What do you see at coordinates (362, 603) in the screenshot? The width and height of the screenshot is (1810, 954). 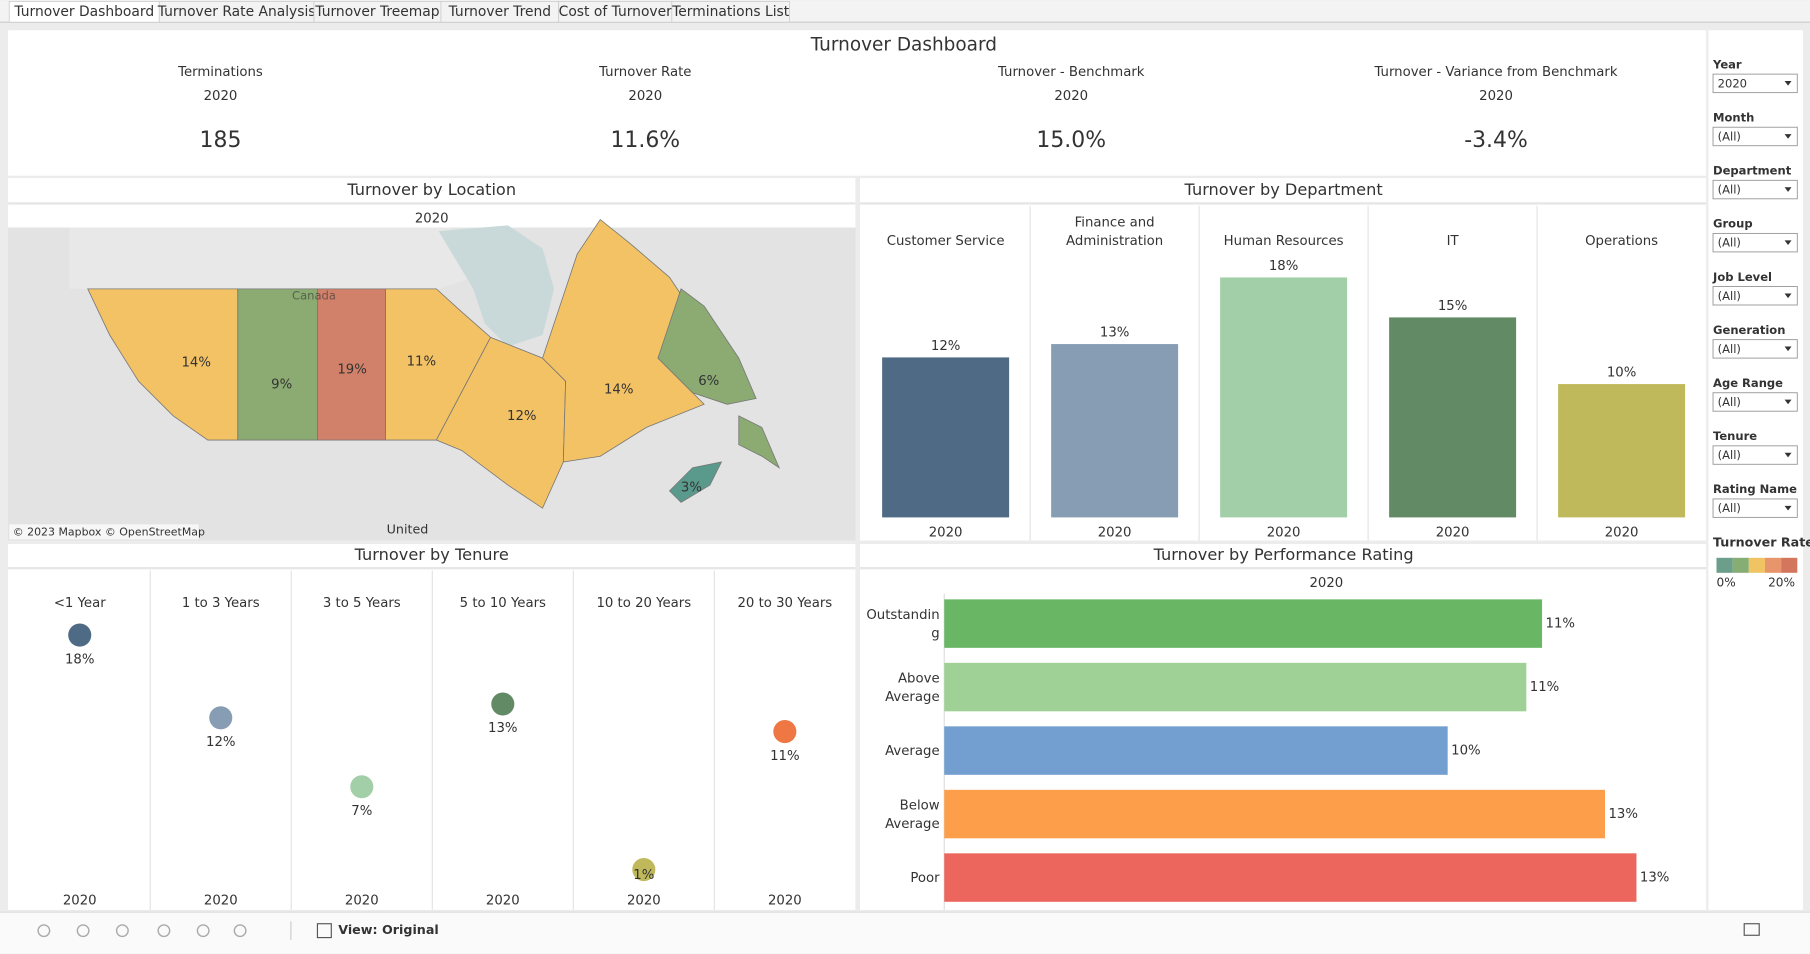 I see `category-label: 3 to 5 Years` at bounding box center [362, 603].